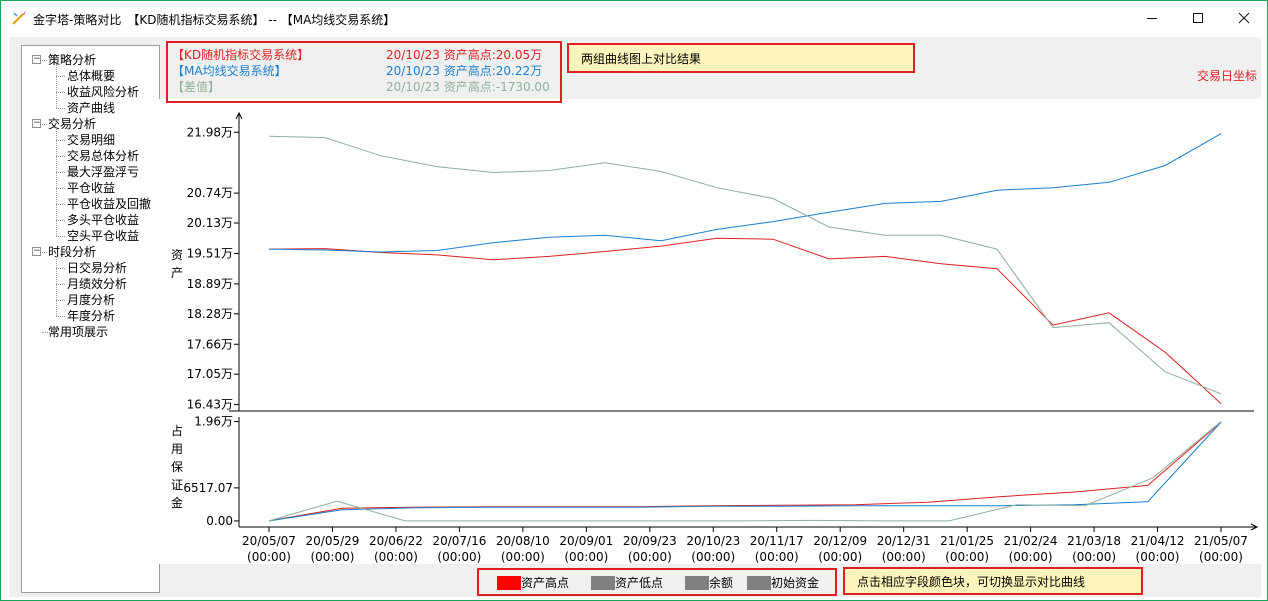 This screenshot has height=601, width=1268. What do you see at coordinates (586, 541) in the screenshot?
I see `x-tick-label: 20/09/01` at bounding box center [586, 541].